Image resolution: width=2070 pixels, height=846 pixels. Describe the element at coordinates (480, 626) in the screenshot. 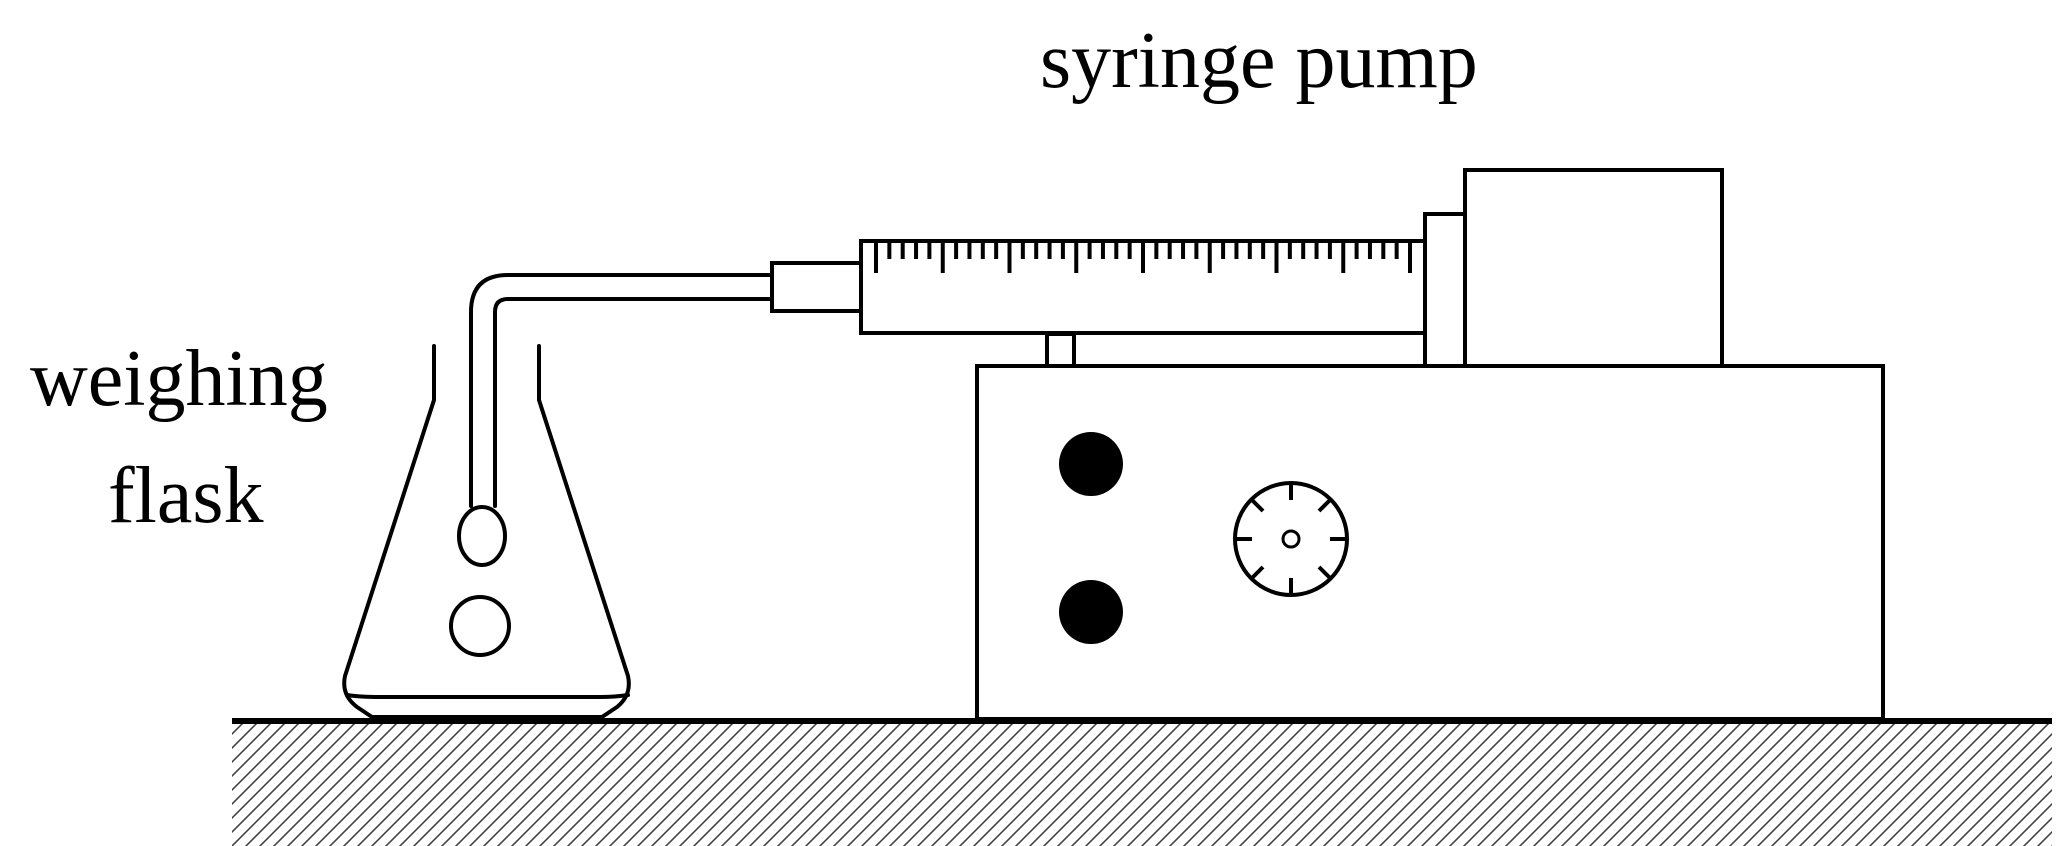

I see `droplet` at that location.